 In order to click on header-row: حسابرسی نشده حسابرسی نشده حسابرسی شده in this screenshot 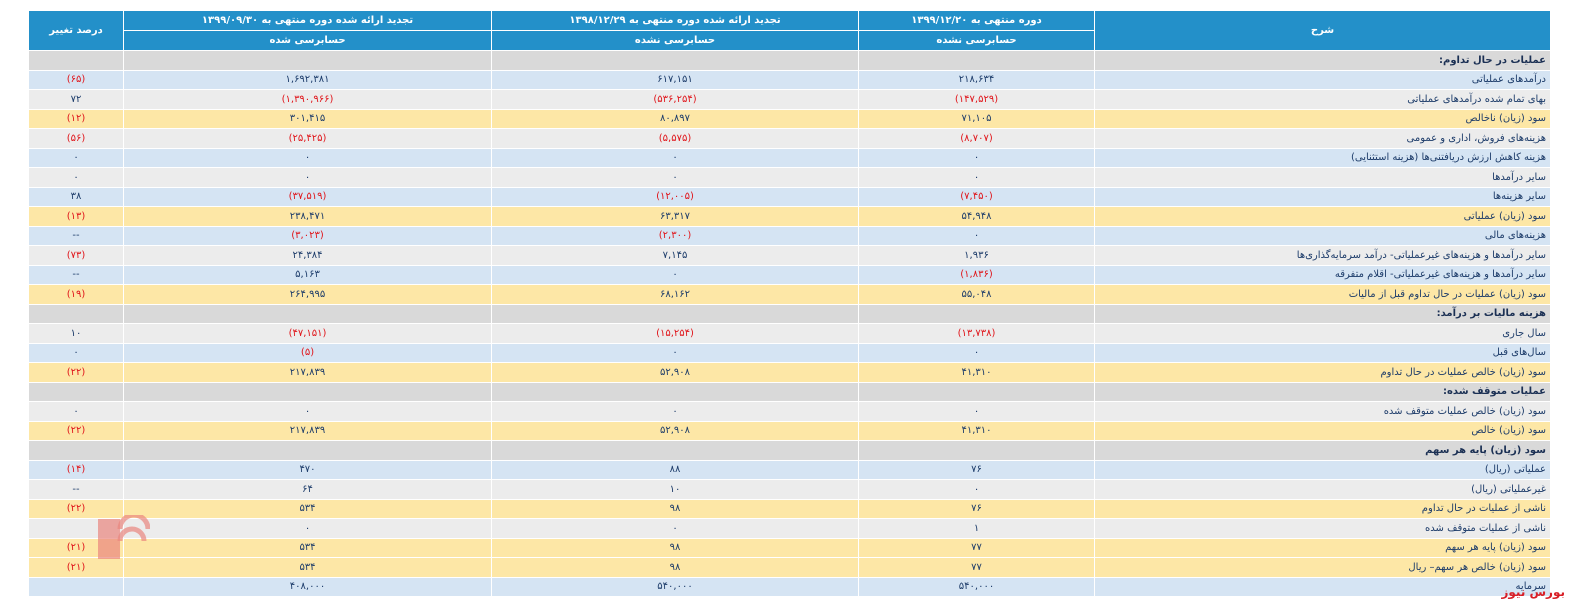, I will do `click(790, 40)`.